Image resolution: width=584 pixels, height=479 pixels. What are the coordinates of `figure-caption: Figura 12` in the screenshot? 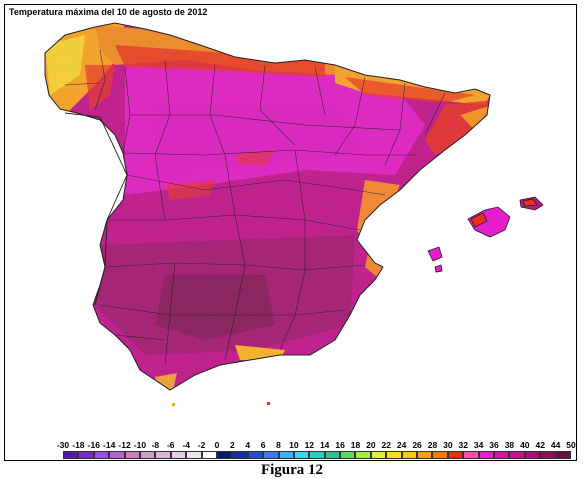 It's located at (292, 470).